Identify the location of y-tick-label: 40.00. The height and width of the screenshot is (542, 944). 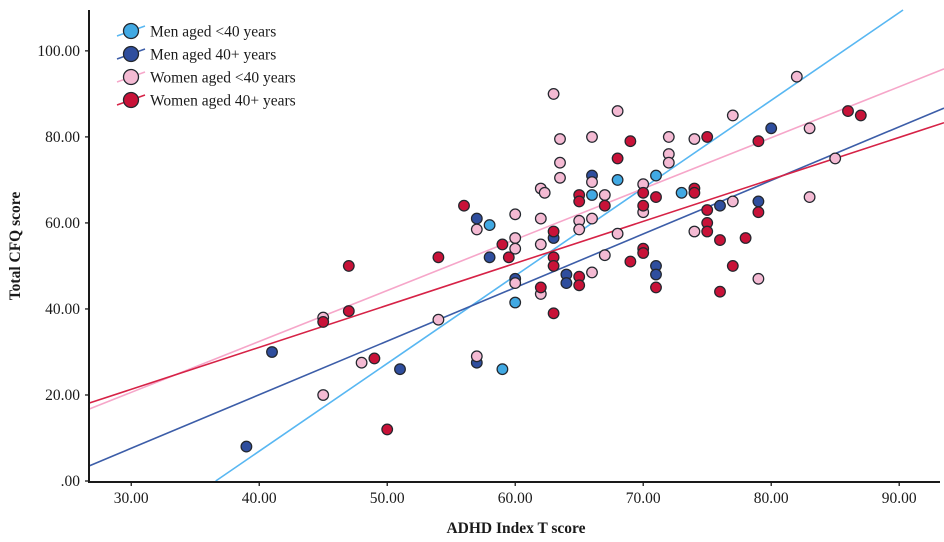
(62, 309).